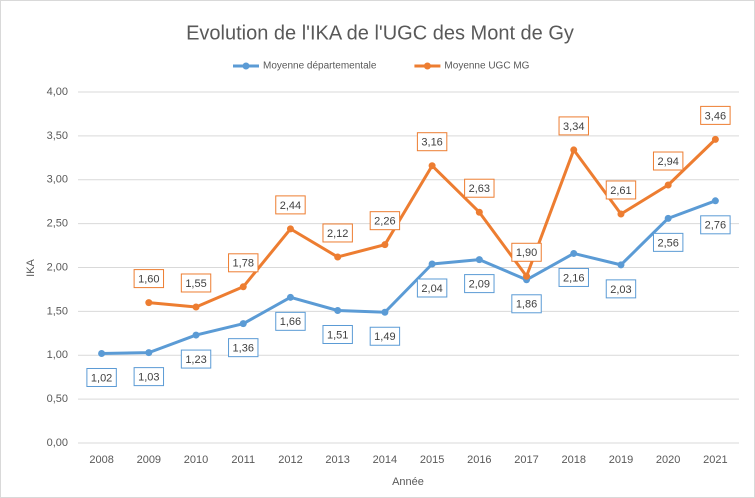 This screenshot has width=755, height=498. What do you see at coordinates (57, 180) in the screenshot?
I see `y-tick-label: 3,00` at bounding box center [57, 180].